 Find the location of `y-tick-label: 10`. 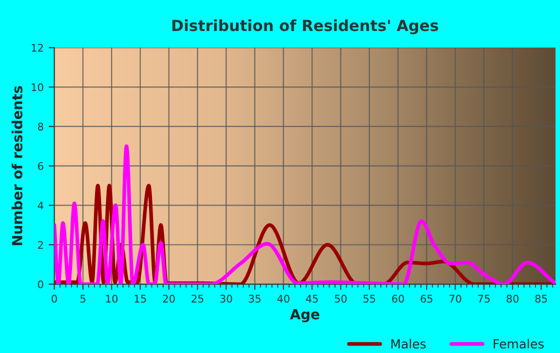

y-tick-label: 10 is located at coordinates (38, 87).